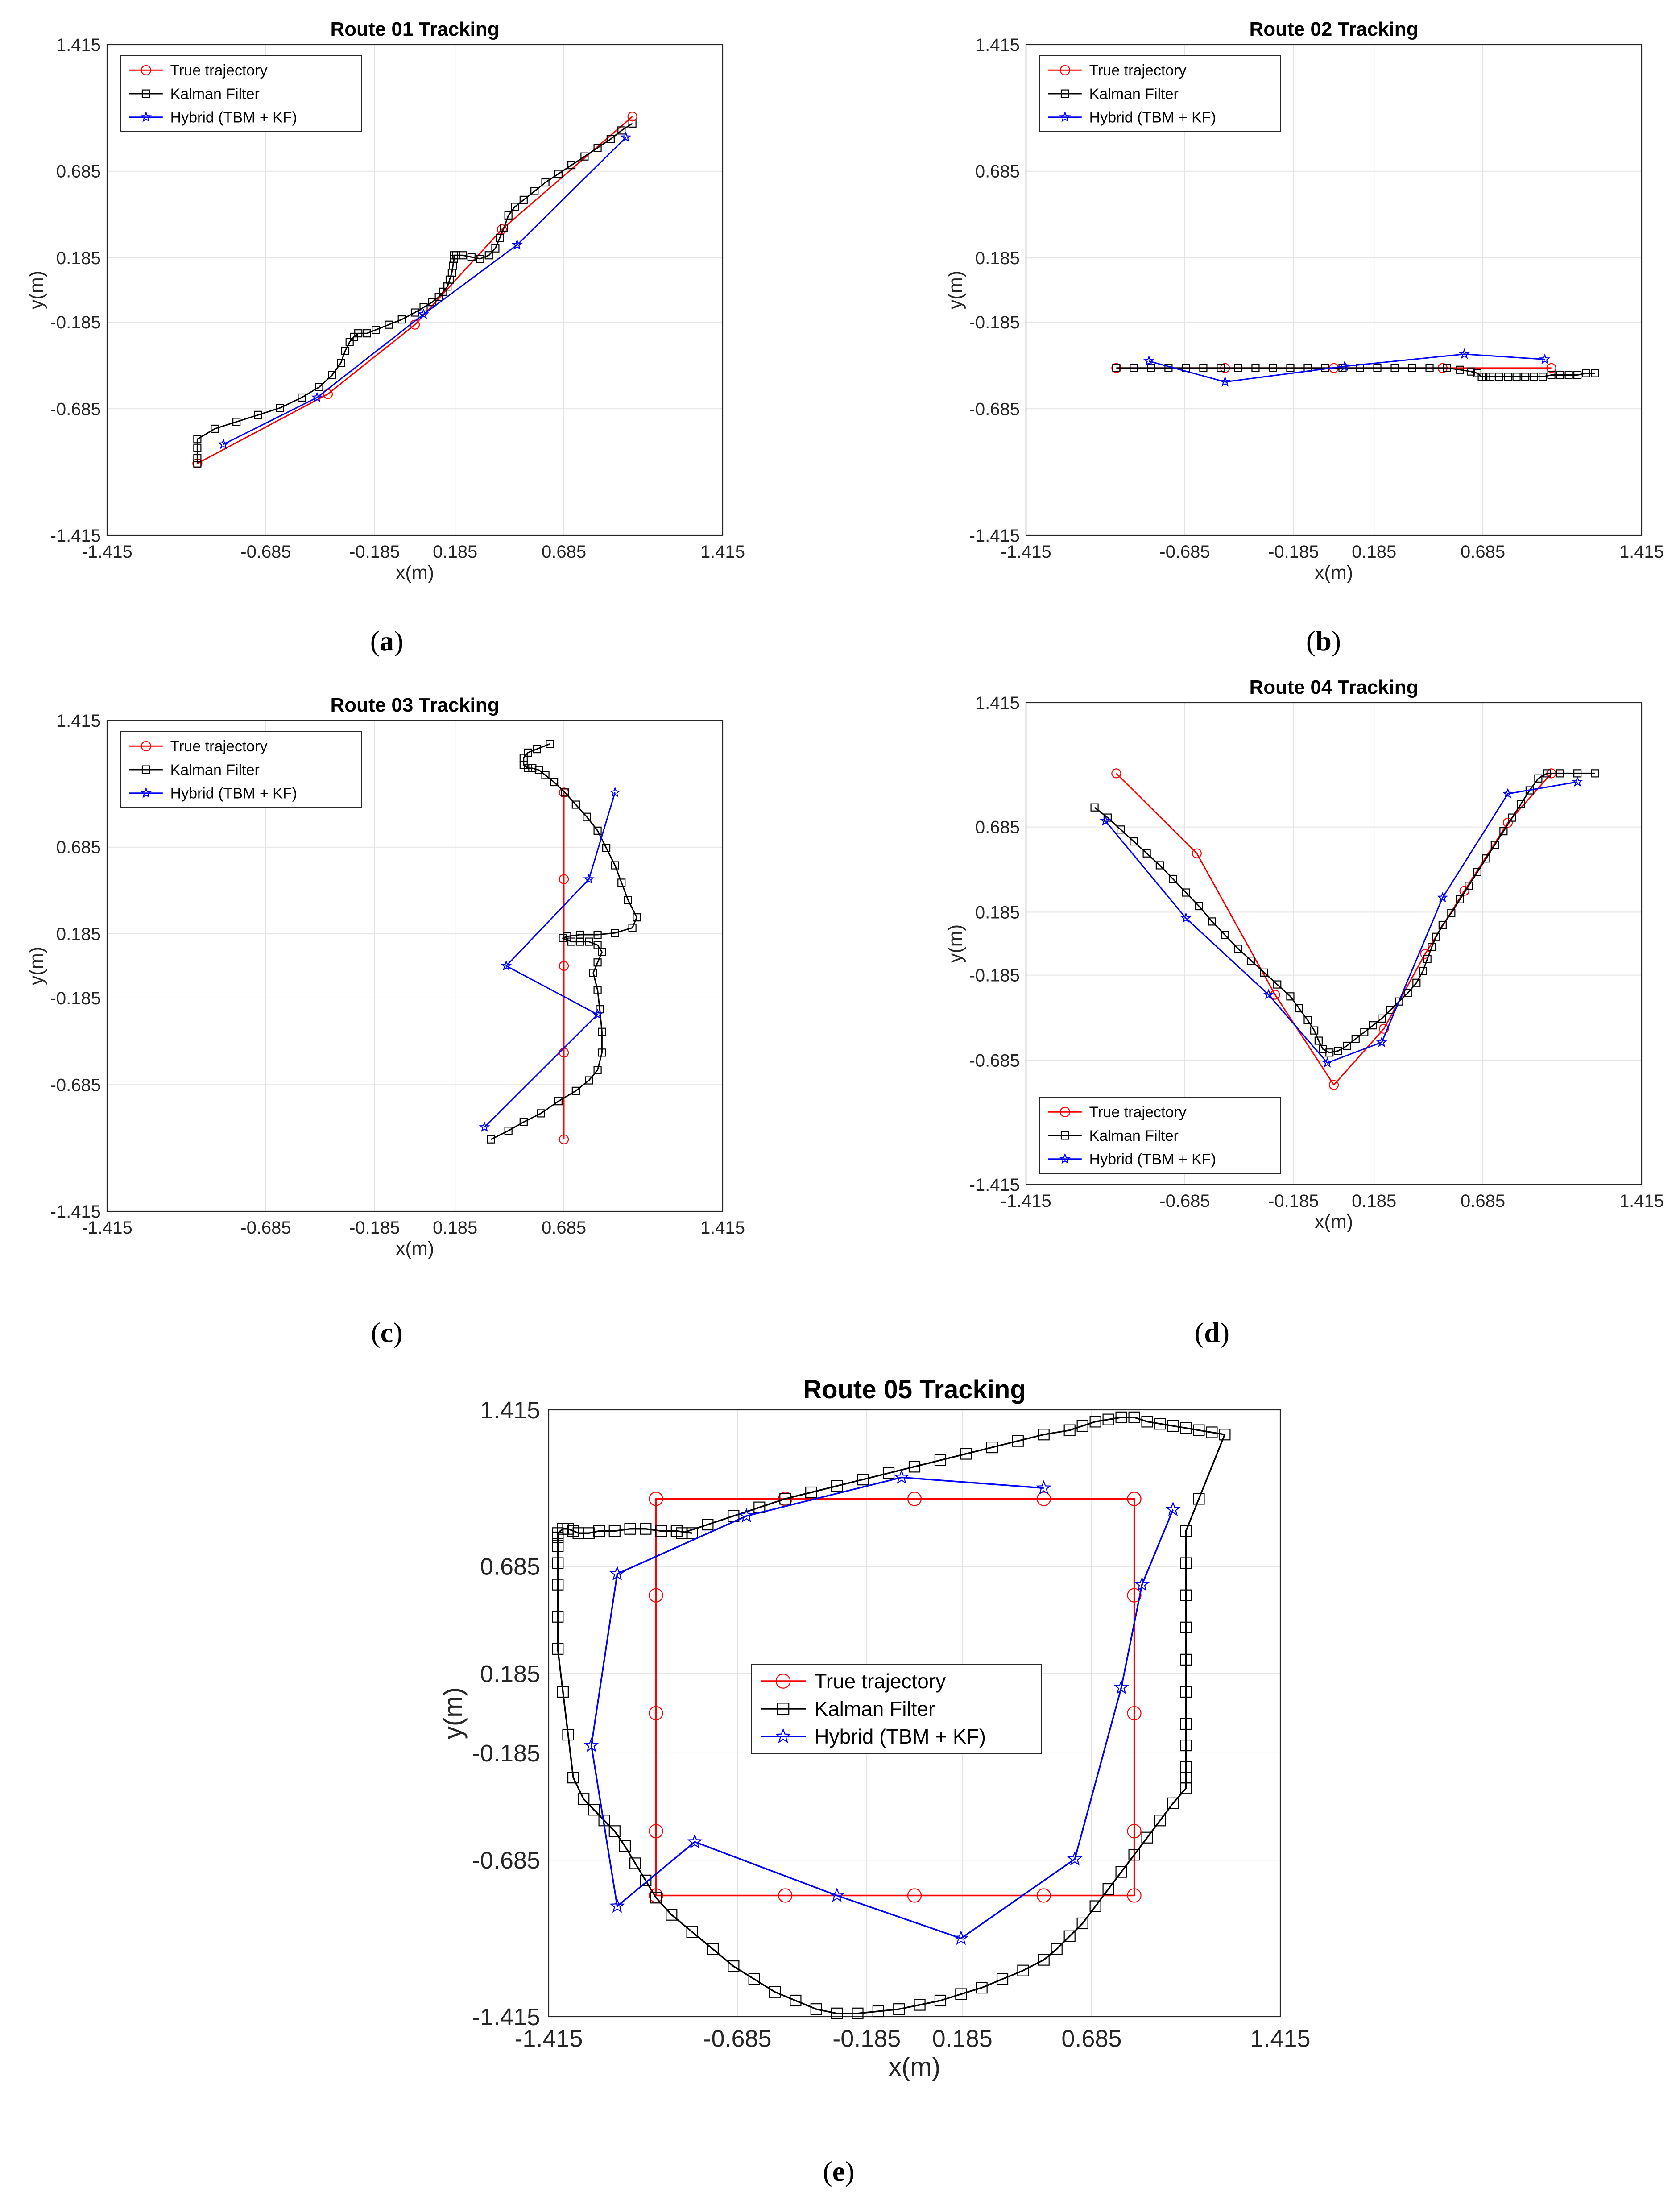 The height and width of the screenshot is (2200, 1680). Describe the element at coordinates (997, 258) in the screenshot. I see `y-tick-label: 0.185` at that location.